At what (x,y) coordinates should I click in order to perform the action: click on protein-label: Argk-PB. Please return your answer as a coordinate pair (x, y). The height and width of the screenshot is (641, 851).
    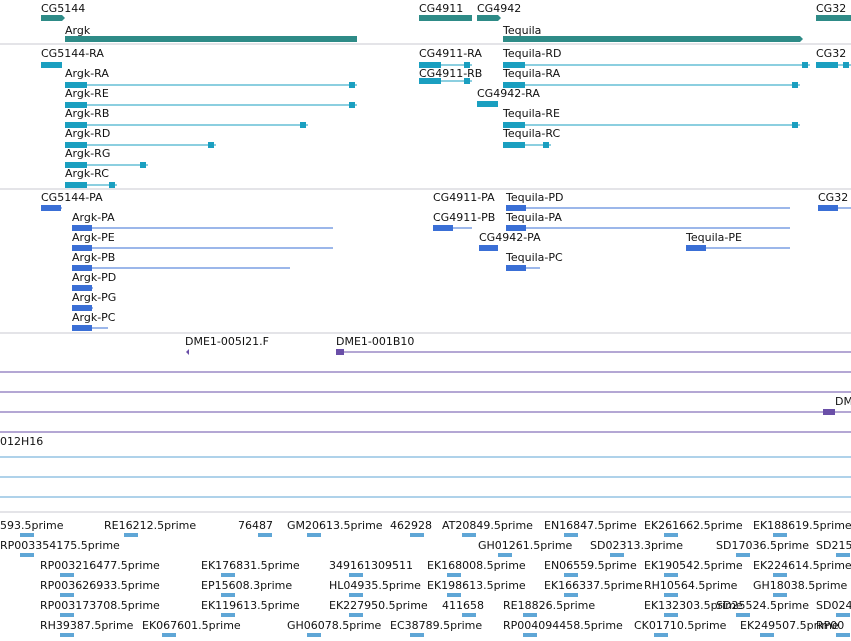
    Looking at the image, I should click on (93, 257).